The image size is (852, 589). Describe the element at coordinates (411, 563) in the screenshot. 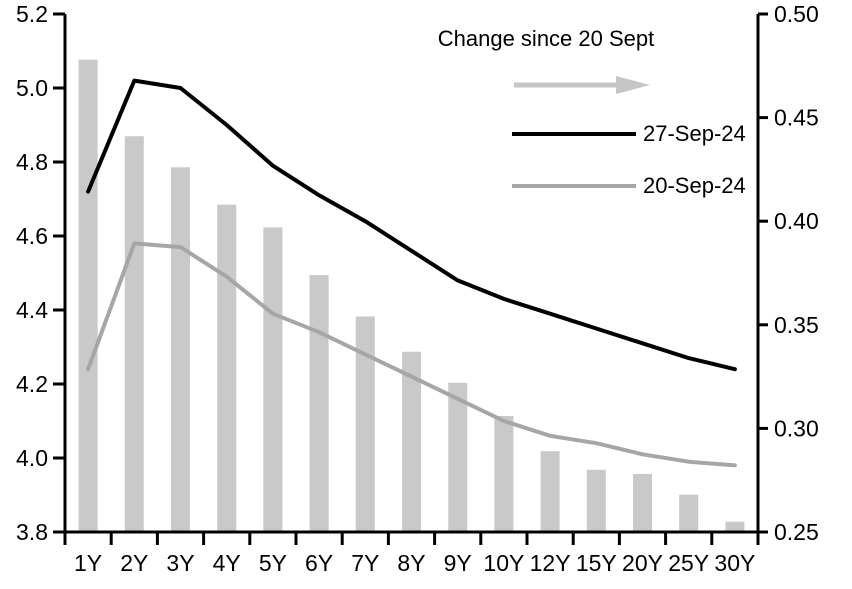

I see `x-axis-category-label: 8Y` at that location.